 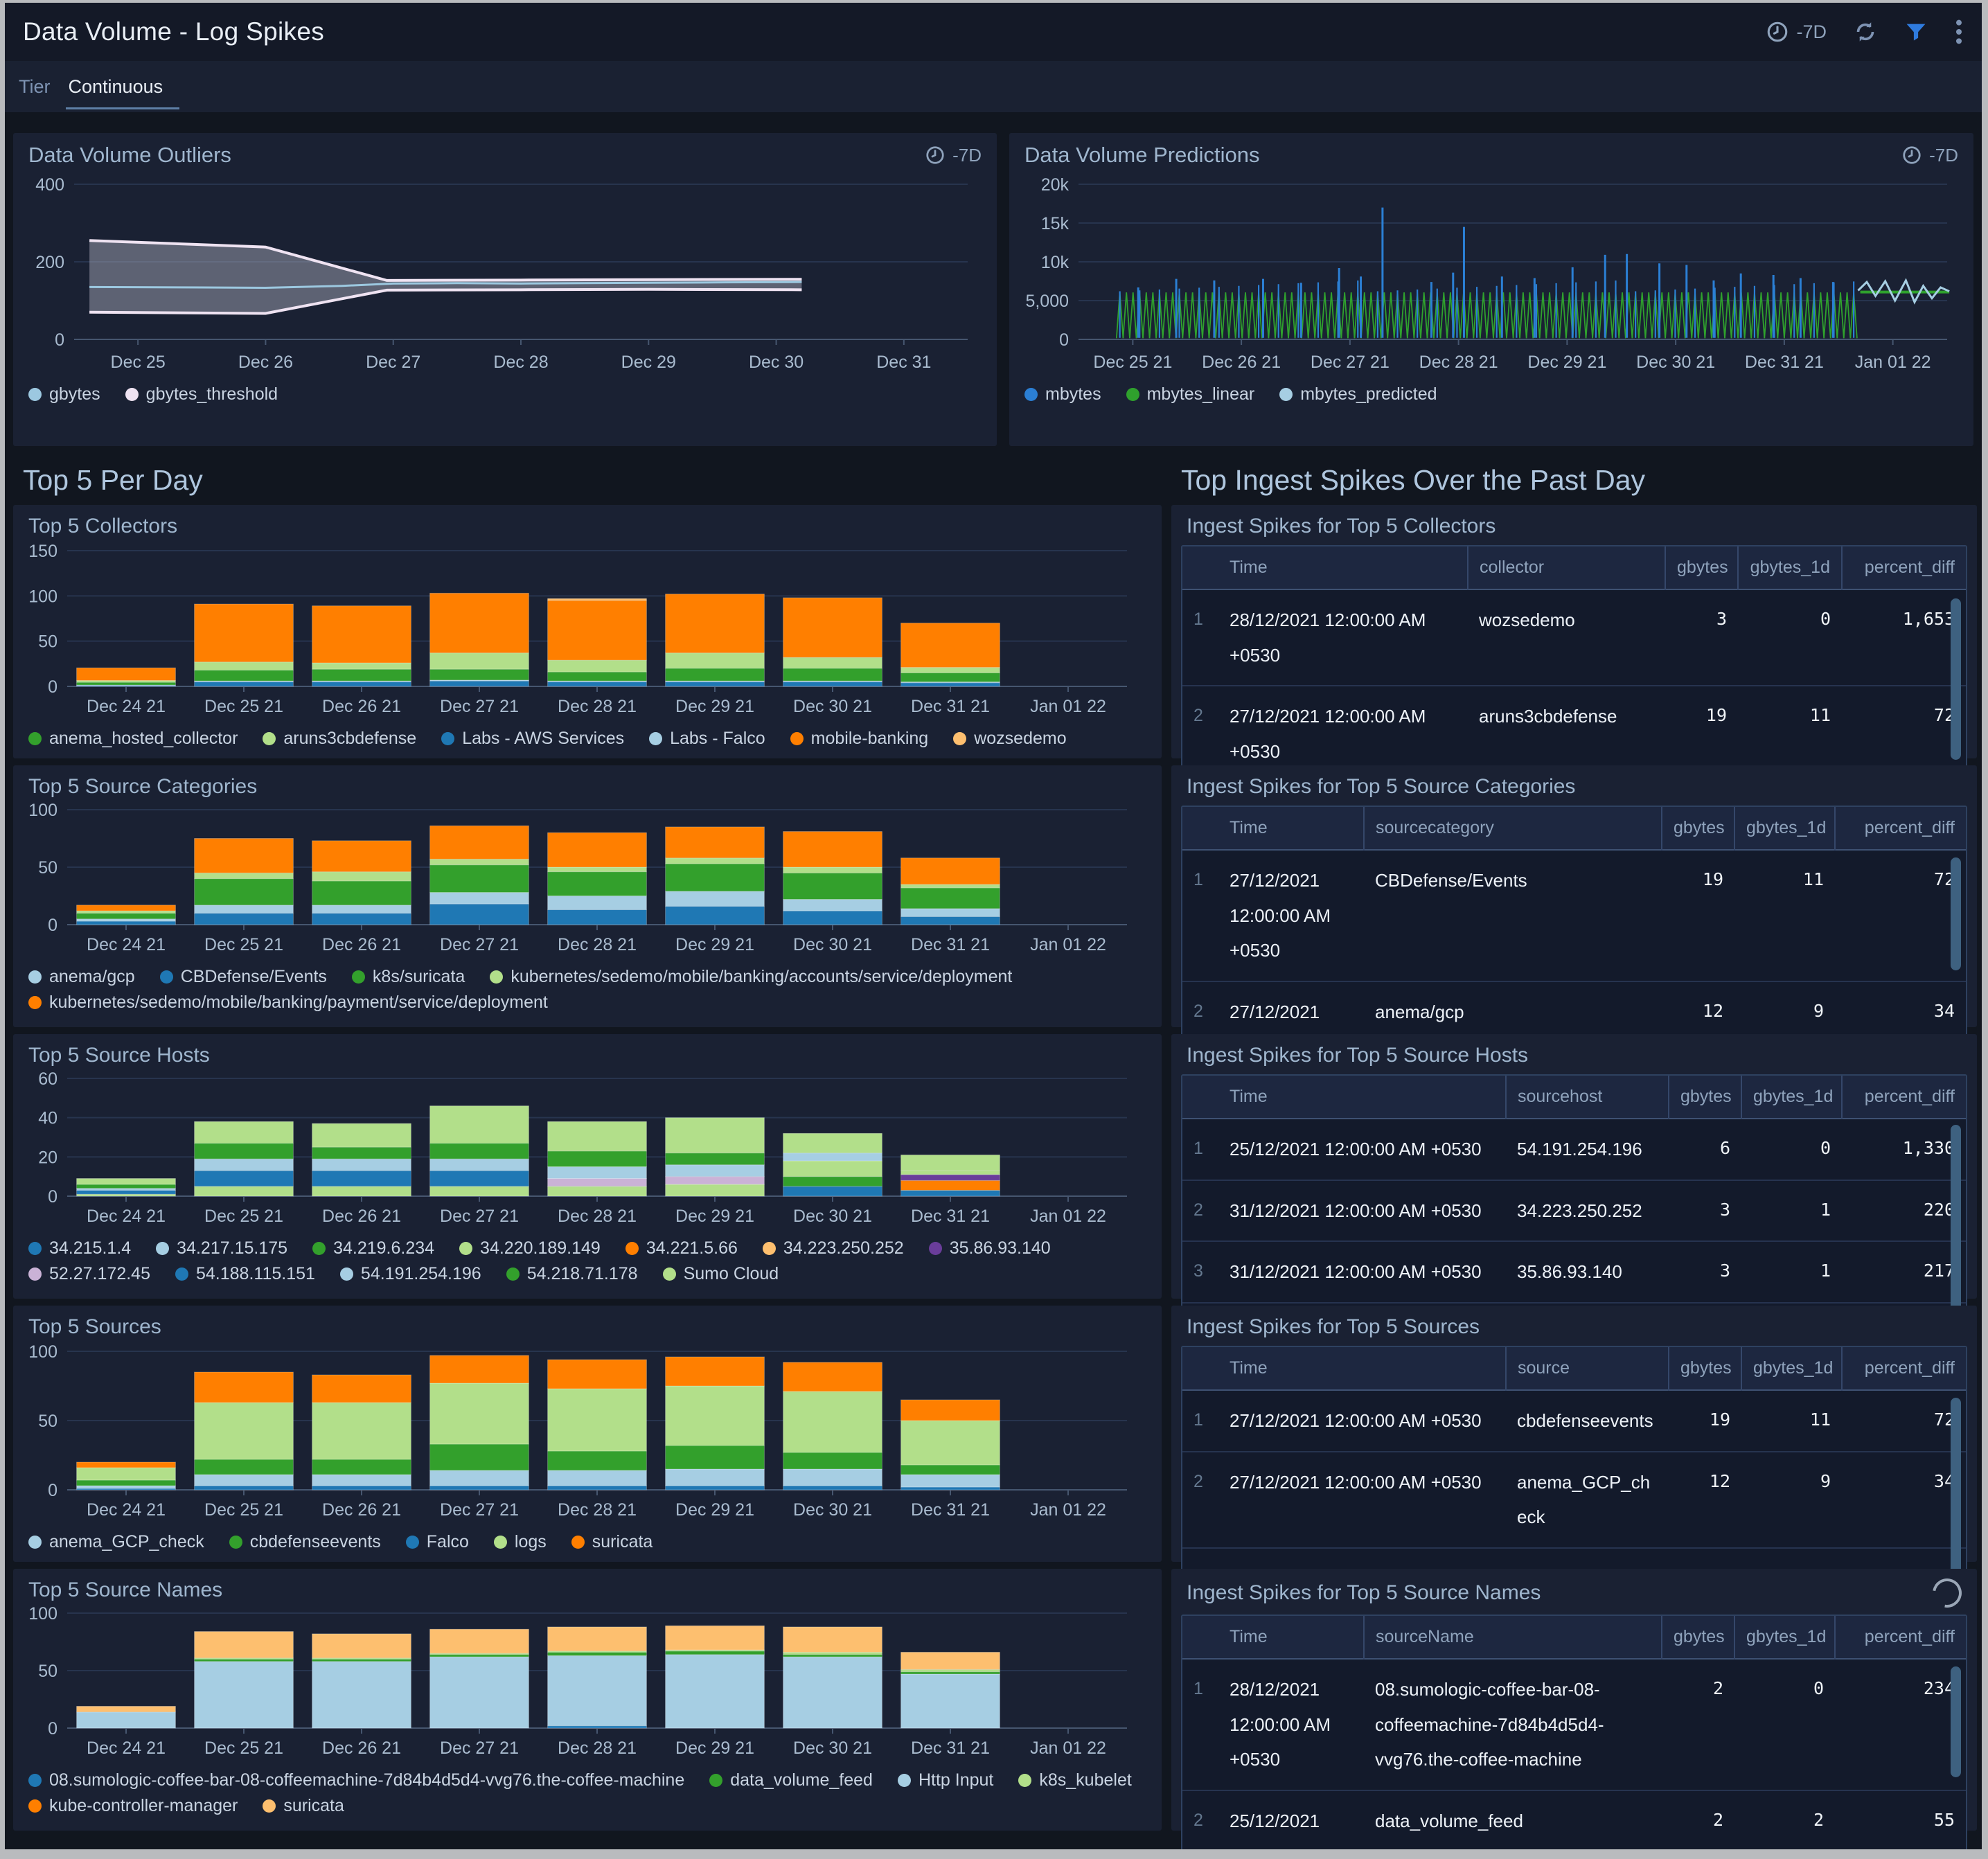 I want to click on legend-item: Labs - AWS Services, so click(x=532, y=739).